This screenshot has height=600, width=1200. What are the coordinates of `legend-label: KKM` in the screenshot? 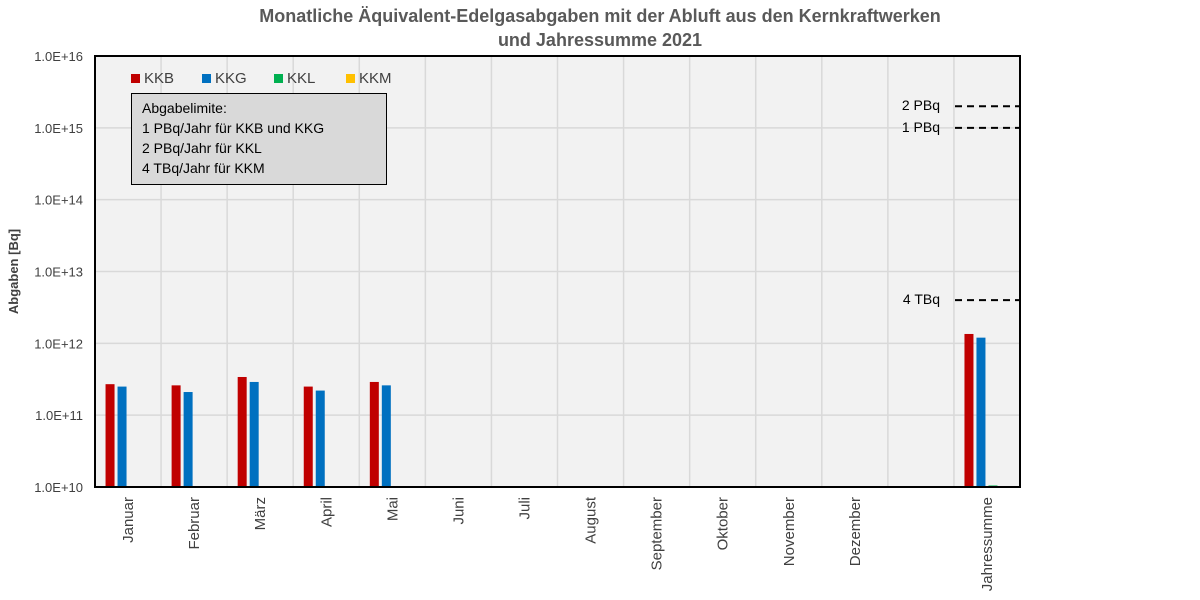 It's located at (375, 78).